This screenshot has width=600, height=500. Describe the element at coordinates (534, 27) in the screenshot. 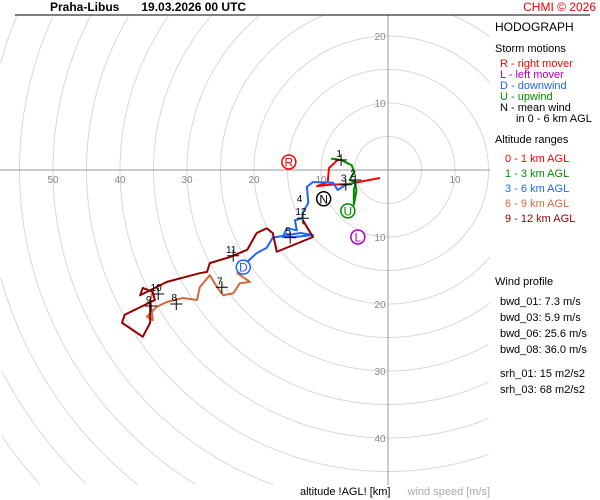

I see `legend-title: HODOGRAPH` at that location.